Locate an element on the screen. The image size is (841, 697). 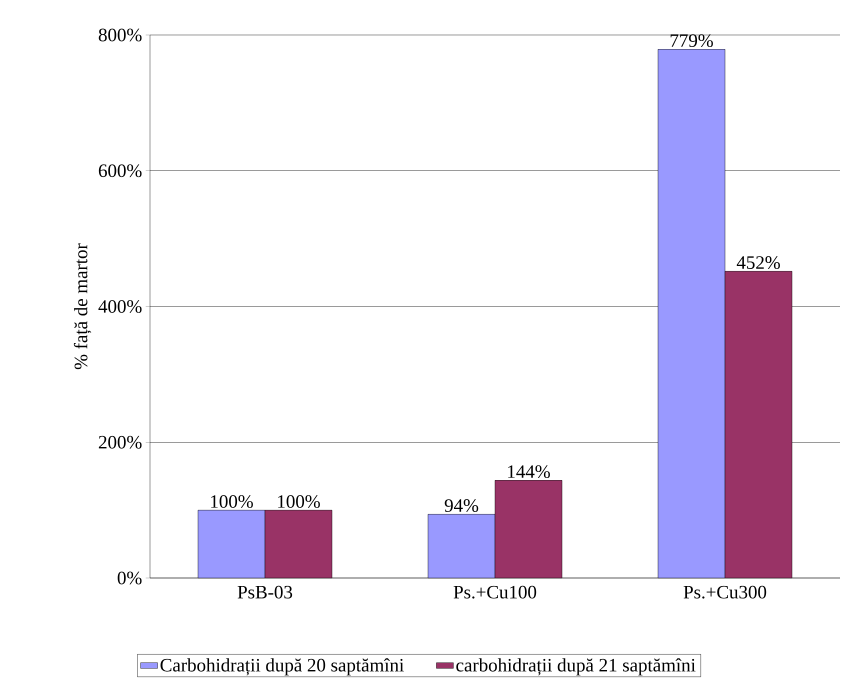
y-tick-label: 0% is located at coordinates (130, 578).